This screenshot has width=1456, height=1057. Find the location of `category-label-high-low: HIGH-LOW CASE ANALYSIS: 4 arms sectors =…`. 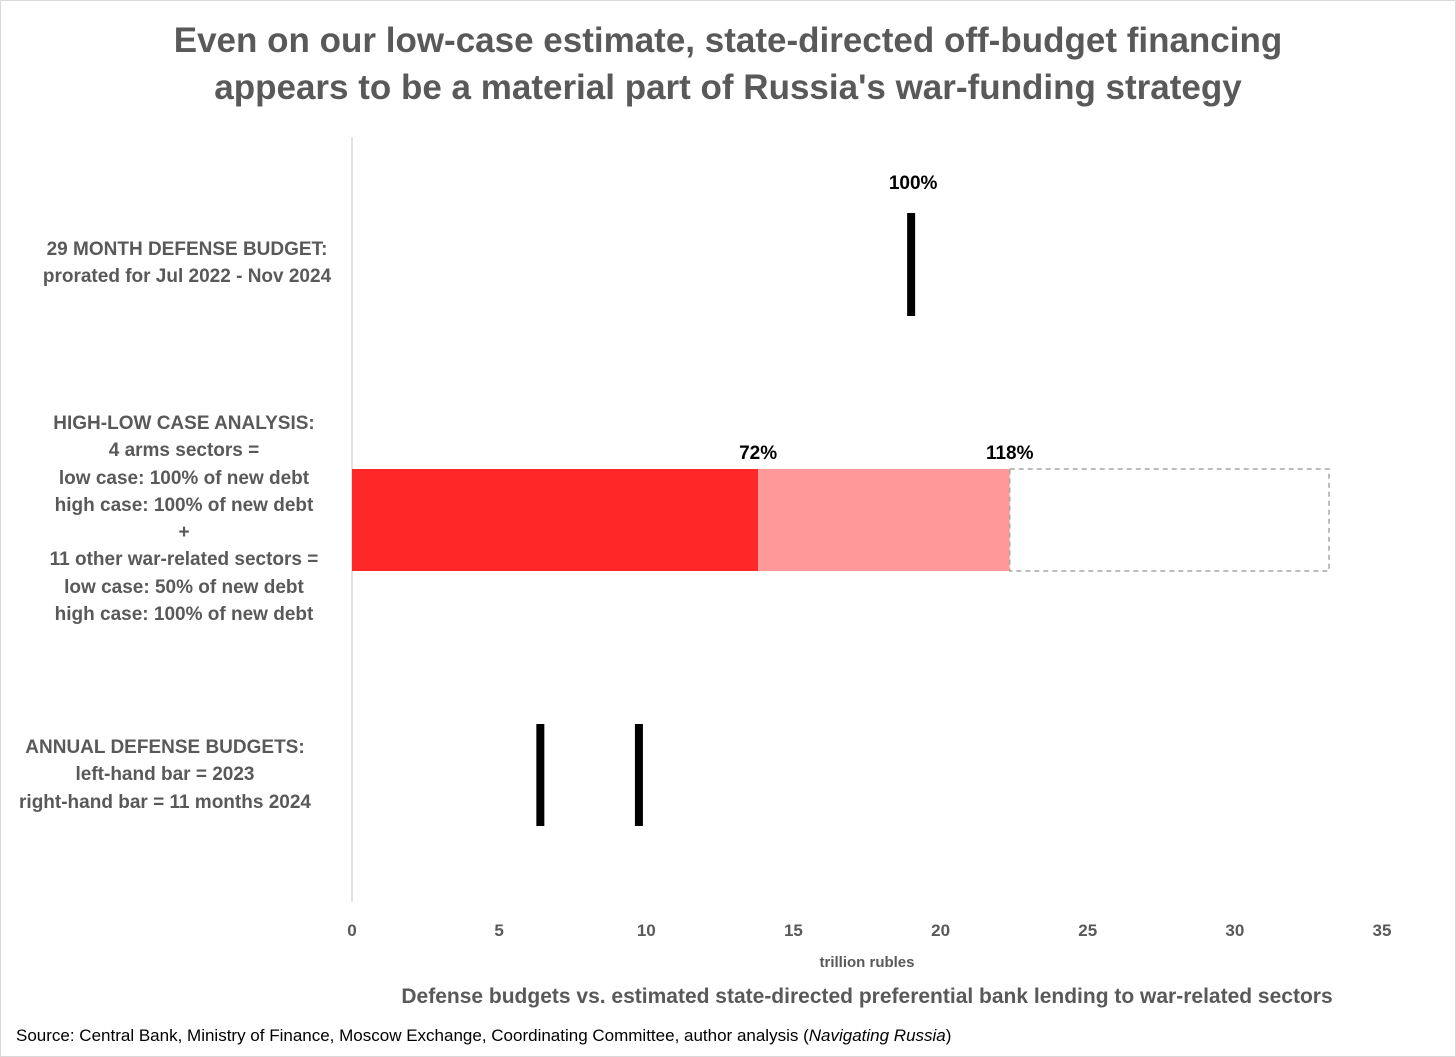

category-label-high-low: HIGH-LOW CASE ANALYSIS: 4 arms sectors =… is located at coordinates (184, 519).